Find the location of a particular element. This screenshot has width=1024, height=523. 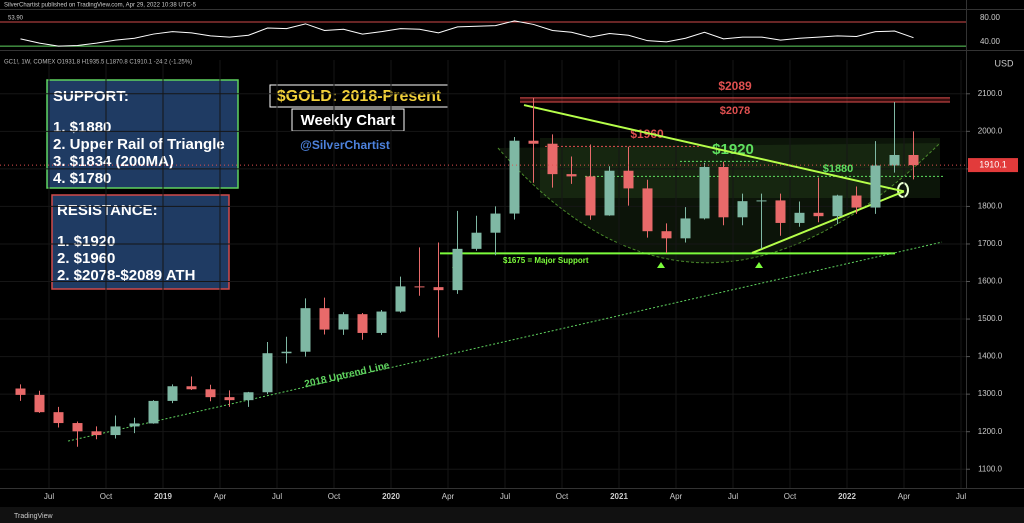

level-label: $1920 is located at coordinates (733, 149).